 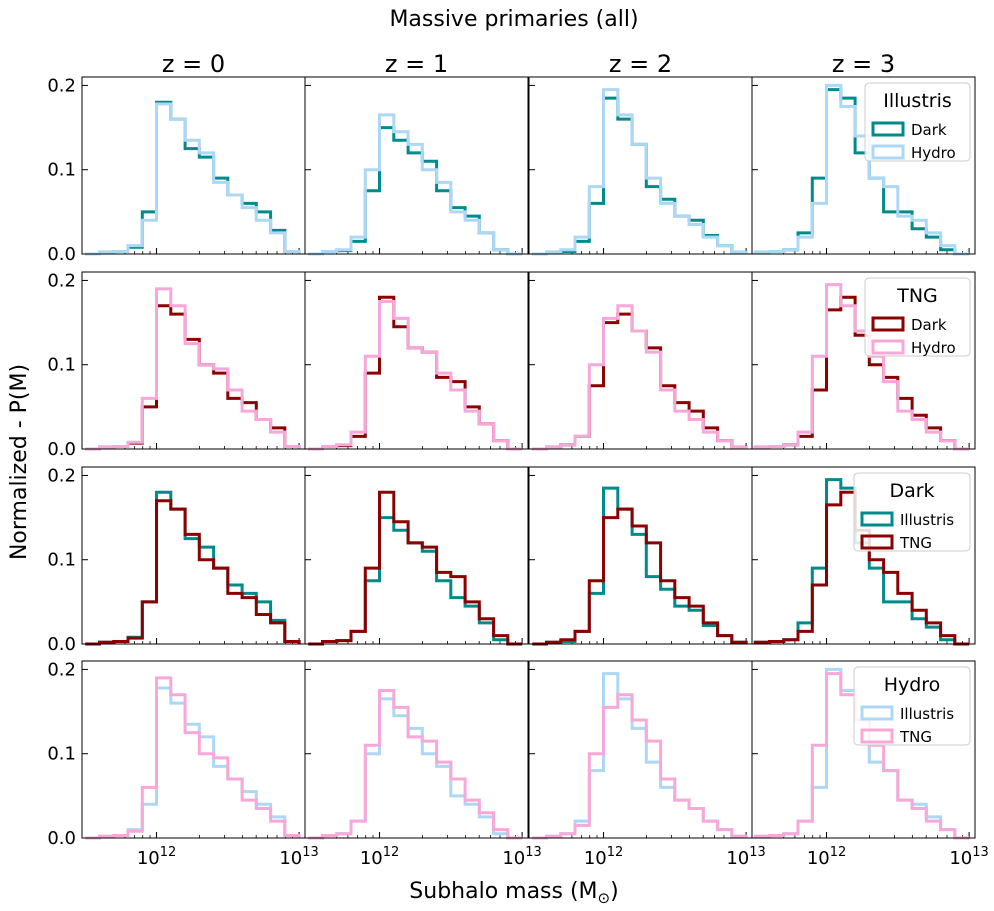 I want to click on panel-r0-c2: z = 2, so click(x=640, y=153).